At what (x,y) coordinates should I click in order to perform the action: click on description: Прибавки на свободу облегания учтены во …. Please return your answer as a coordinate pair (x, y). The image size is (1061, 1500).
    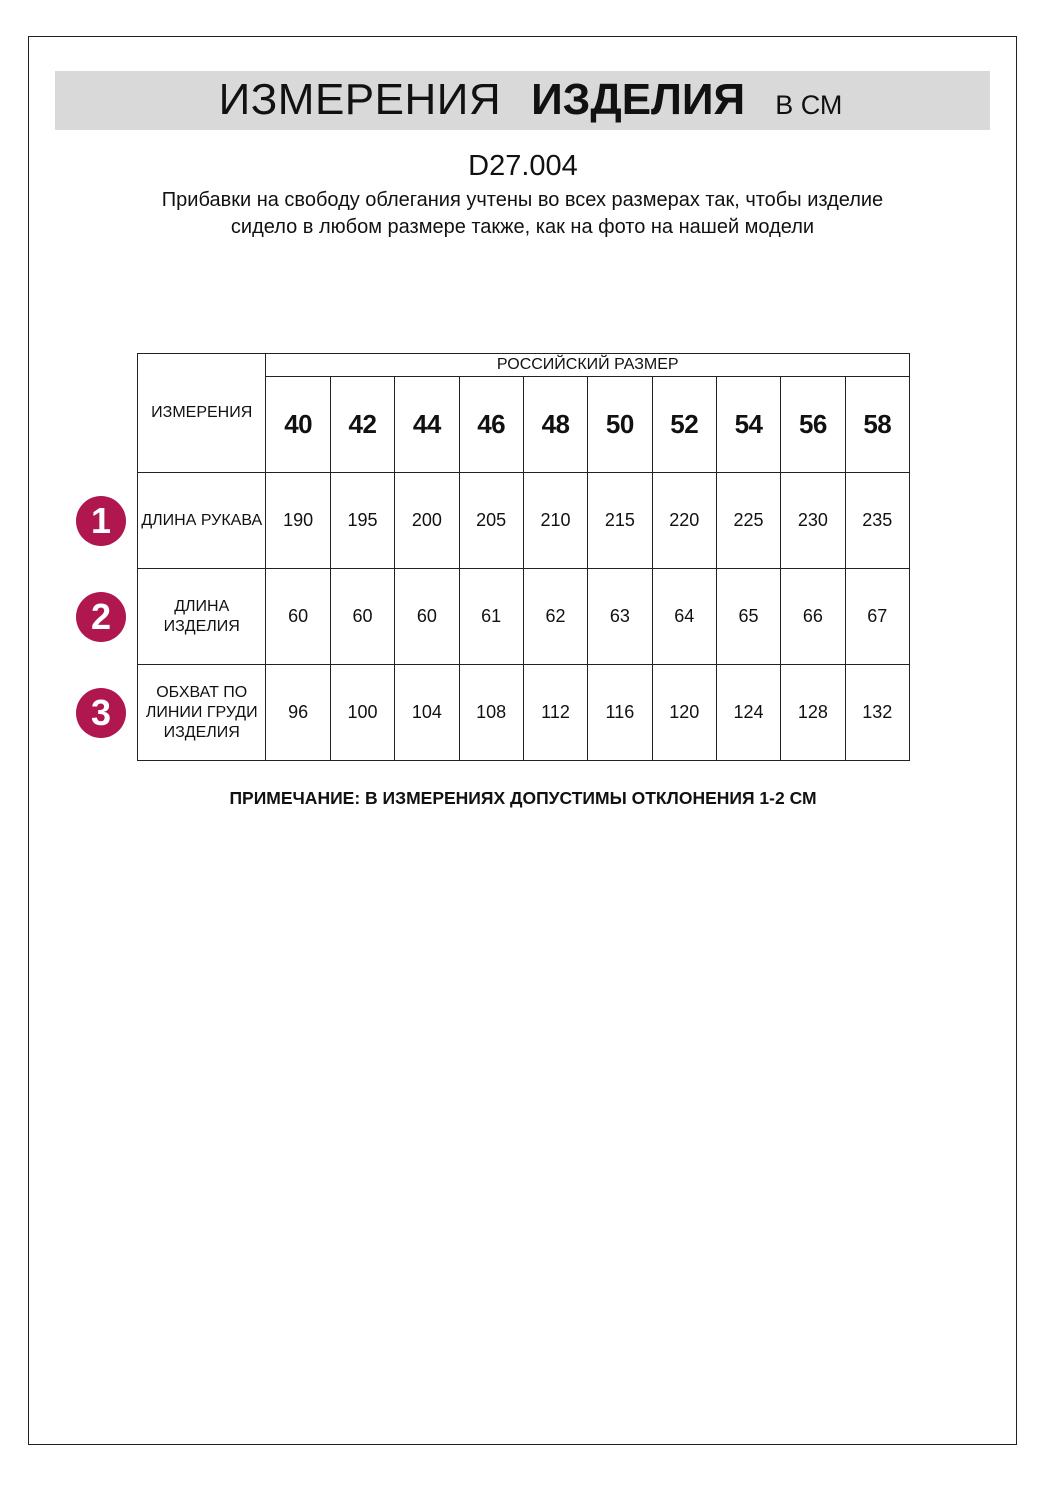
    Looking at the image, I should click on (522, 213).